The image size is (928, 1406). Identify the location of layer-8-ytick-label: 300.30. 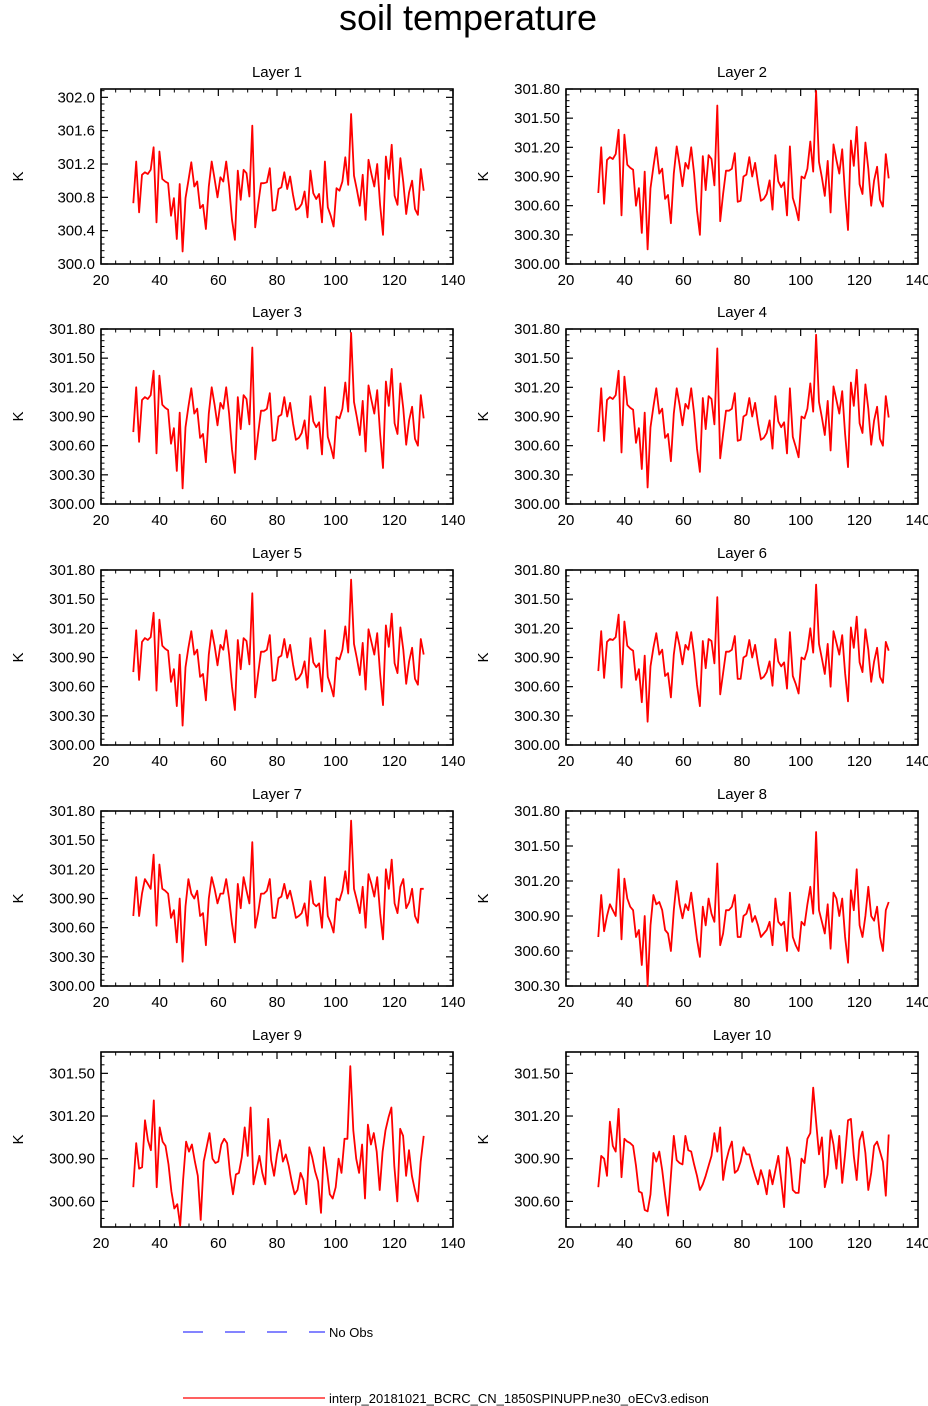
(537, 986).